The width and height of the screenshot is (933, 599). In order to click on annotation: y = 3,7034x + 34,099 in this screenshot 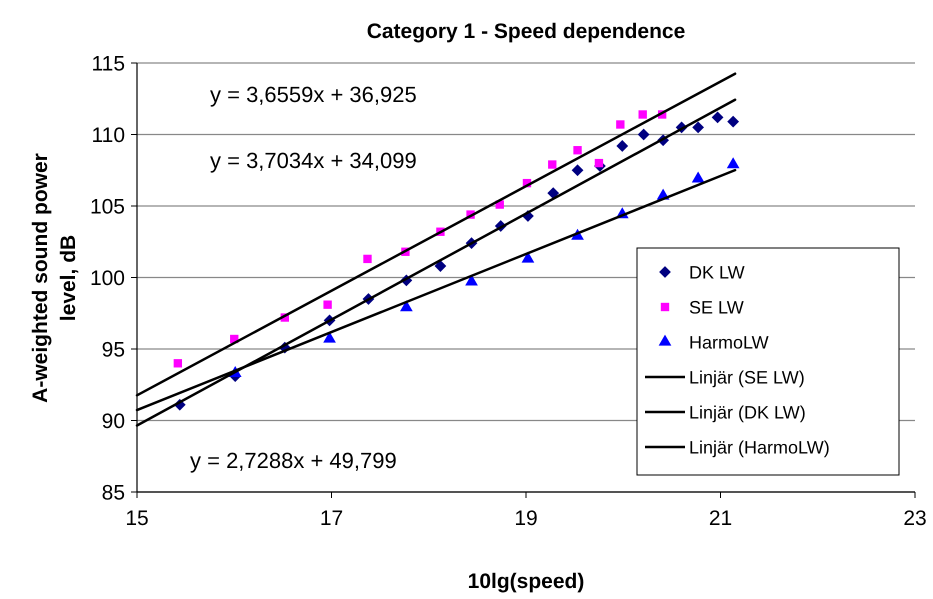, I will do `click(313, 160)`.